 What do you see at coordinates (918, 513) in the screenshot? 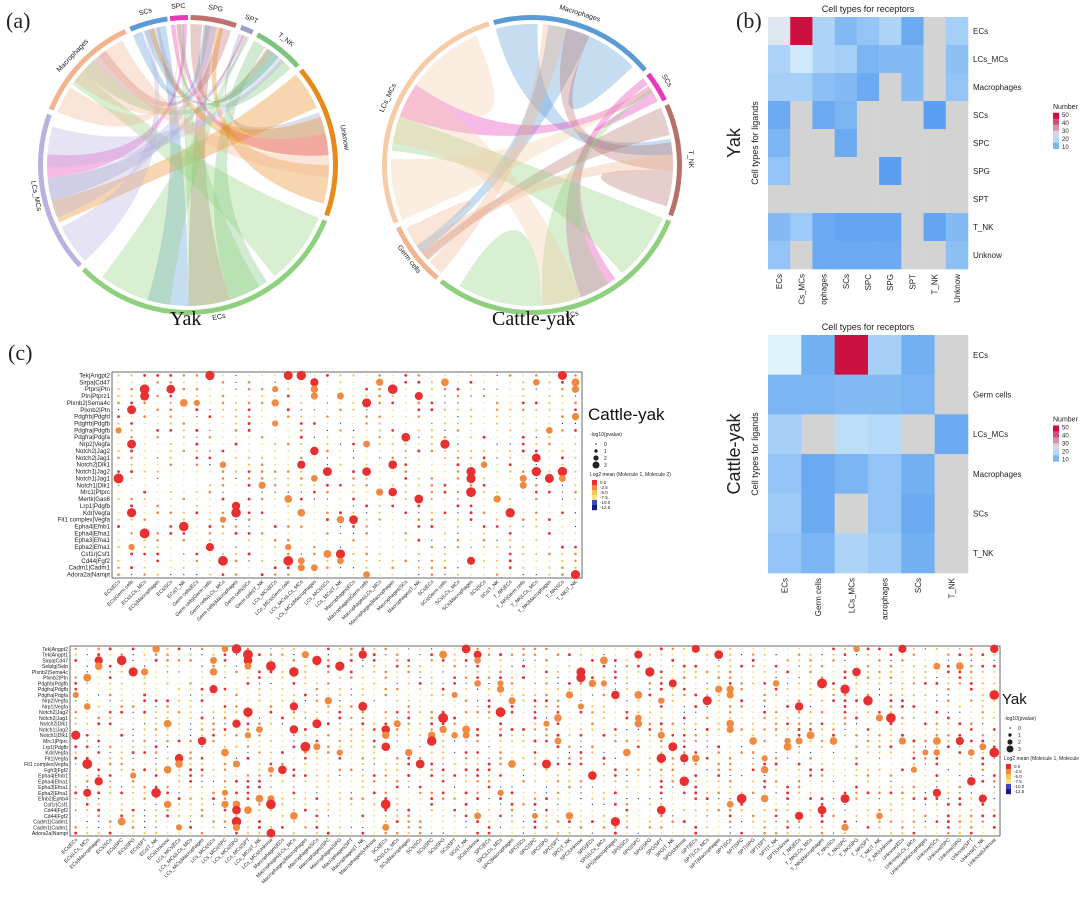
I see `heatmap-cell` at bounding box center [918, 513].